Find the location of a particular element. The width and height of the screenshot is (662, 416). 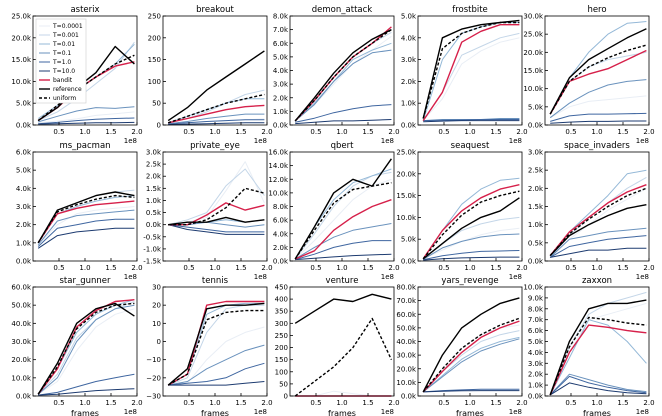

y-tick-label: 3.0k is located at coordinates (536, 364).